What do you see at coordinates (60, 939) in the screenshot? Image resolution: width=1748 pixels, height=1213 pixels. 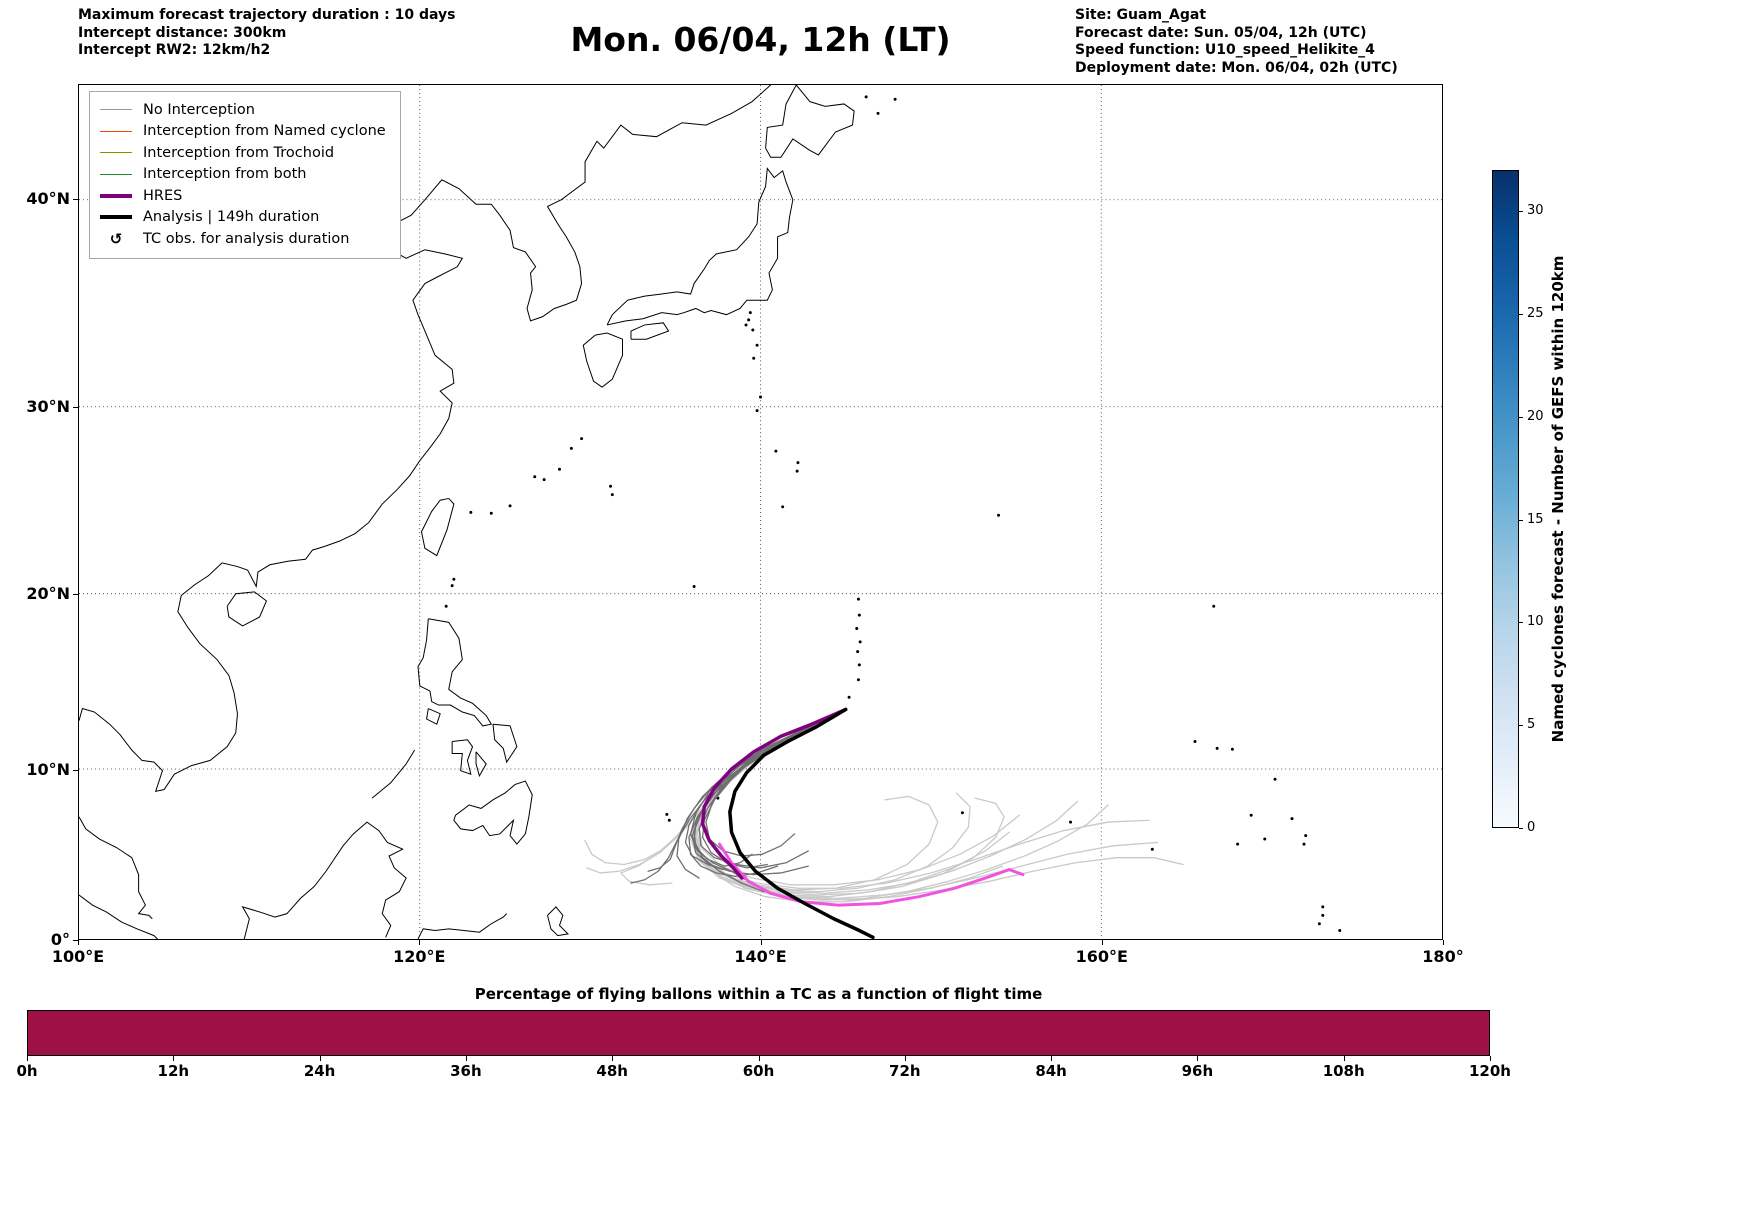 I see `y-tick-label: 0°` at bounding box center [60, 939].